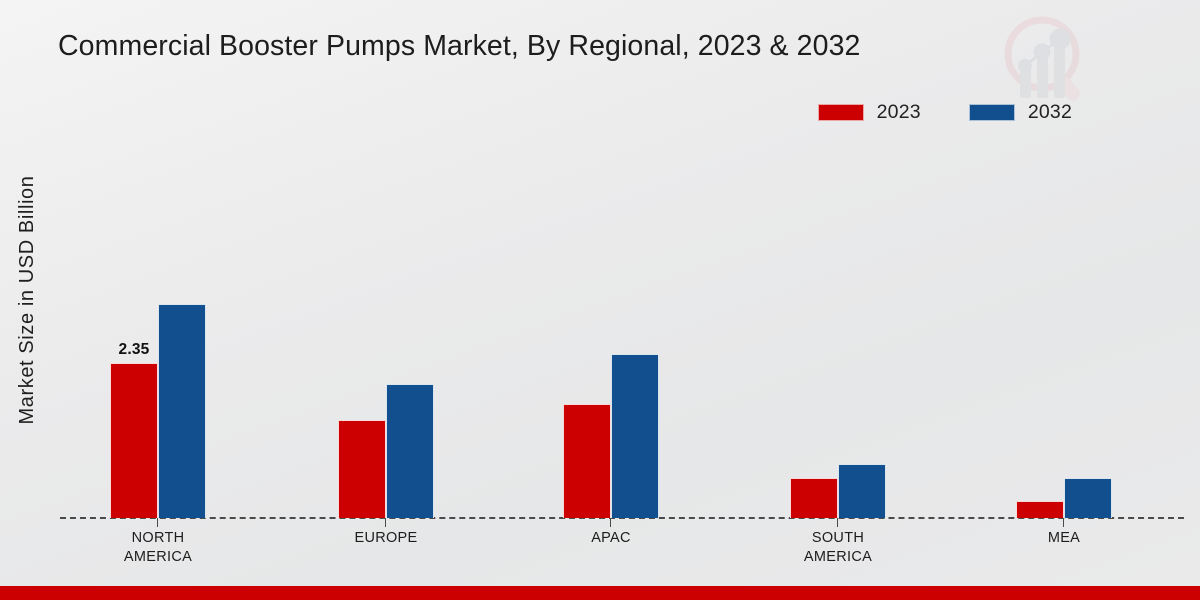 Image resolution: width=1200 pixels, height=600 pixels. I want to click on bar-2032-mea, so click(1088, 498).